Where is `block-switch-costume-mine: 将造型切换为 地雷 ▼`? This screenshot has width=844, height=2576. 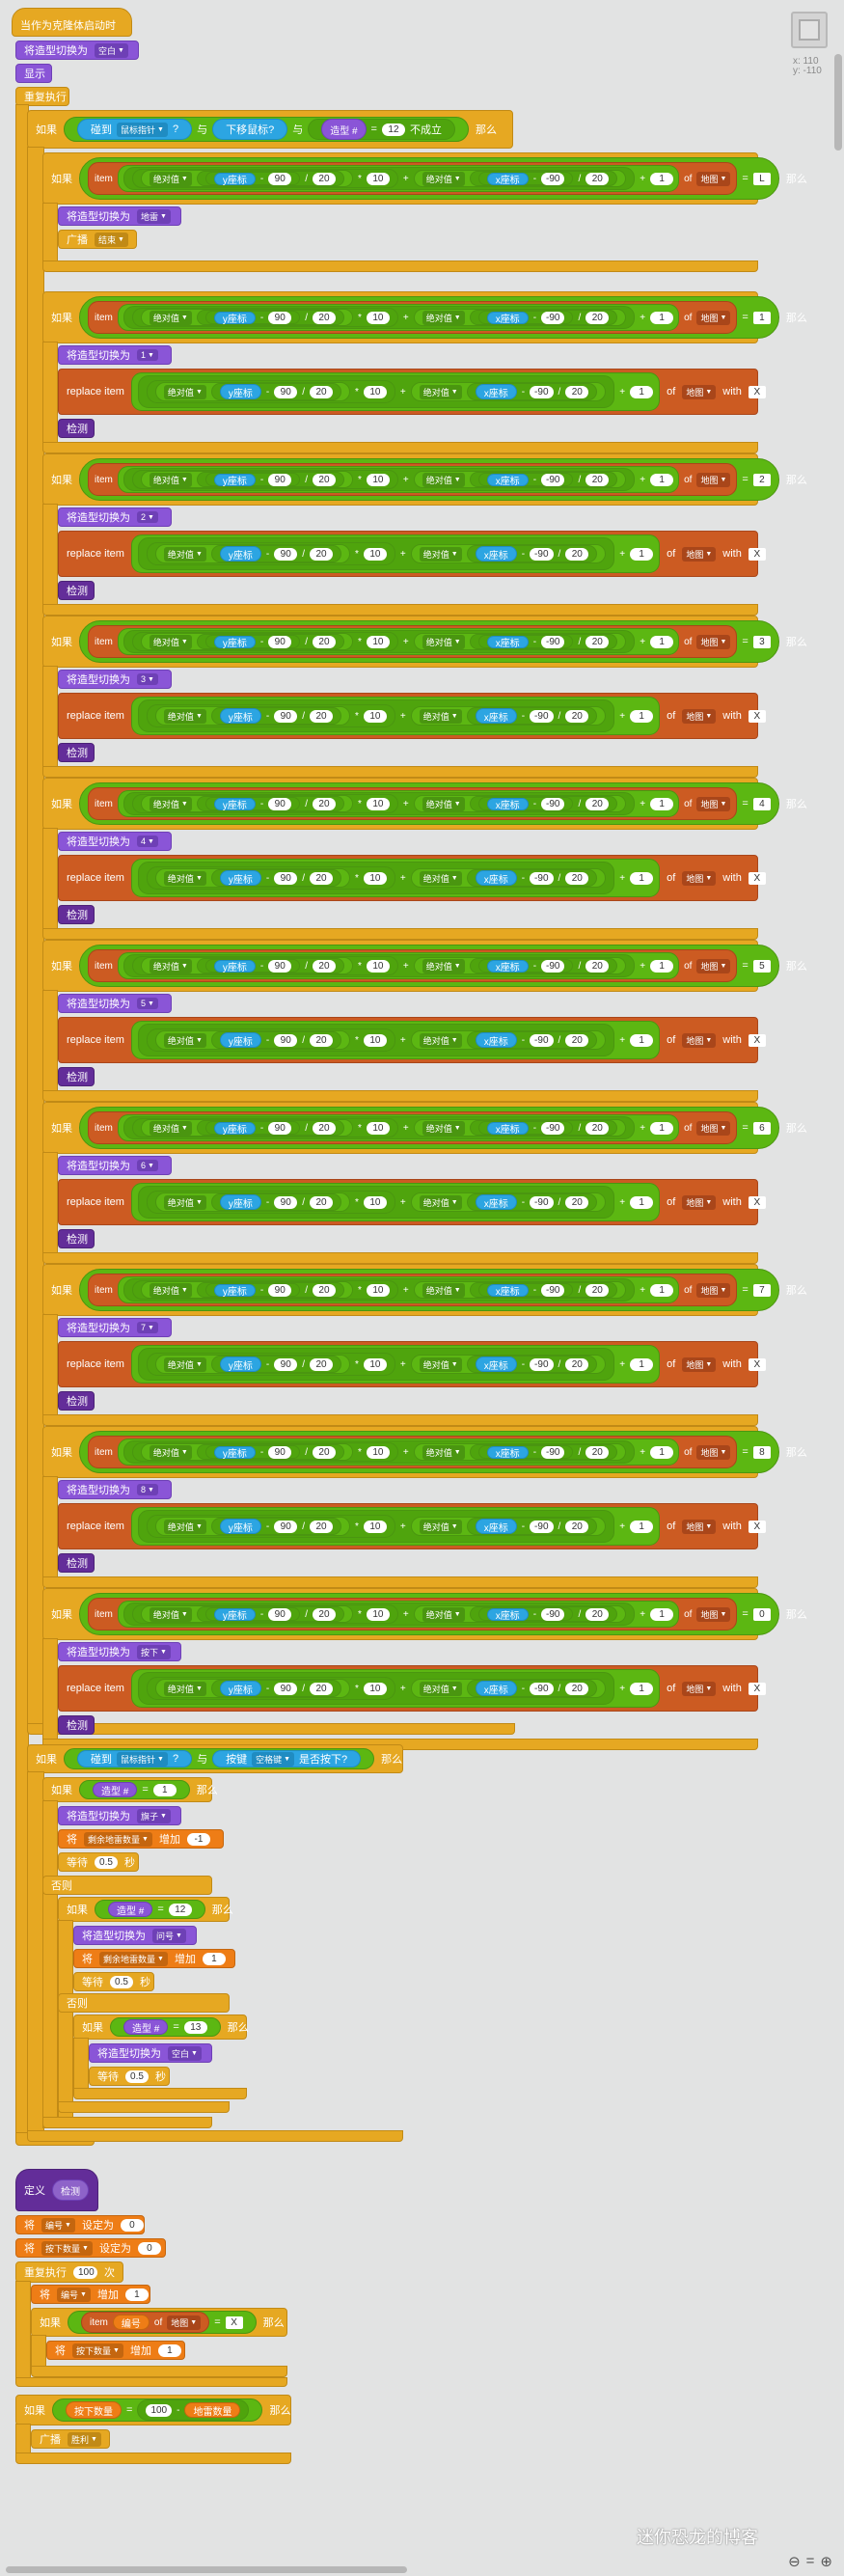 block-switch-costume-mine: 将造型切换为 地雷 ▼ is located at coordinates (119, 216).